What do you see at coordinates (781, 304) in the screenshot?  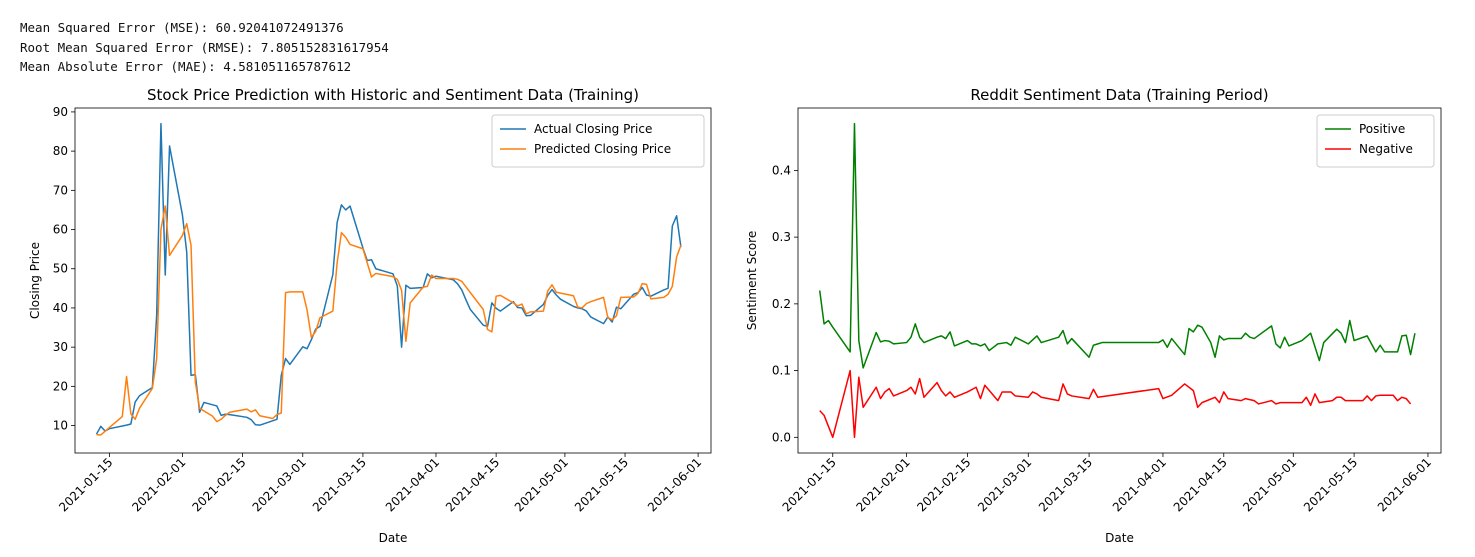 I see `y-tick-label: 0.2` at bounding box center [781, 304].